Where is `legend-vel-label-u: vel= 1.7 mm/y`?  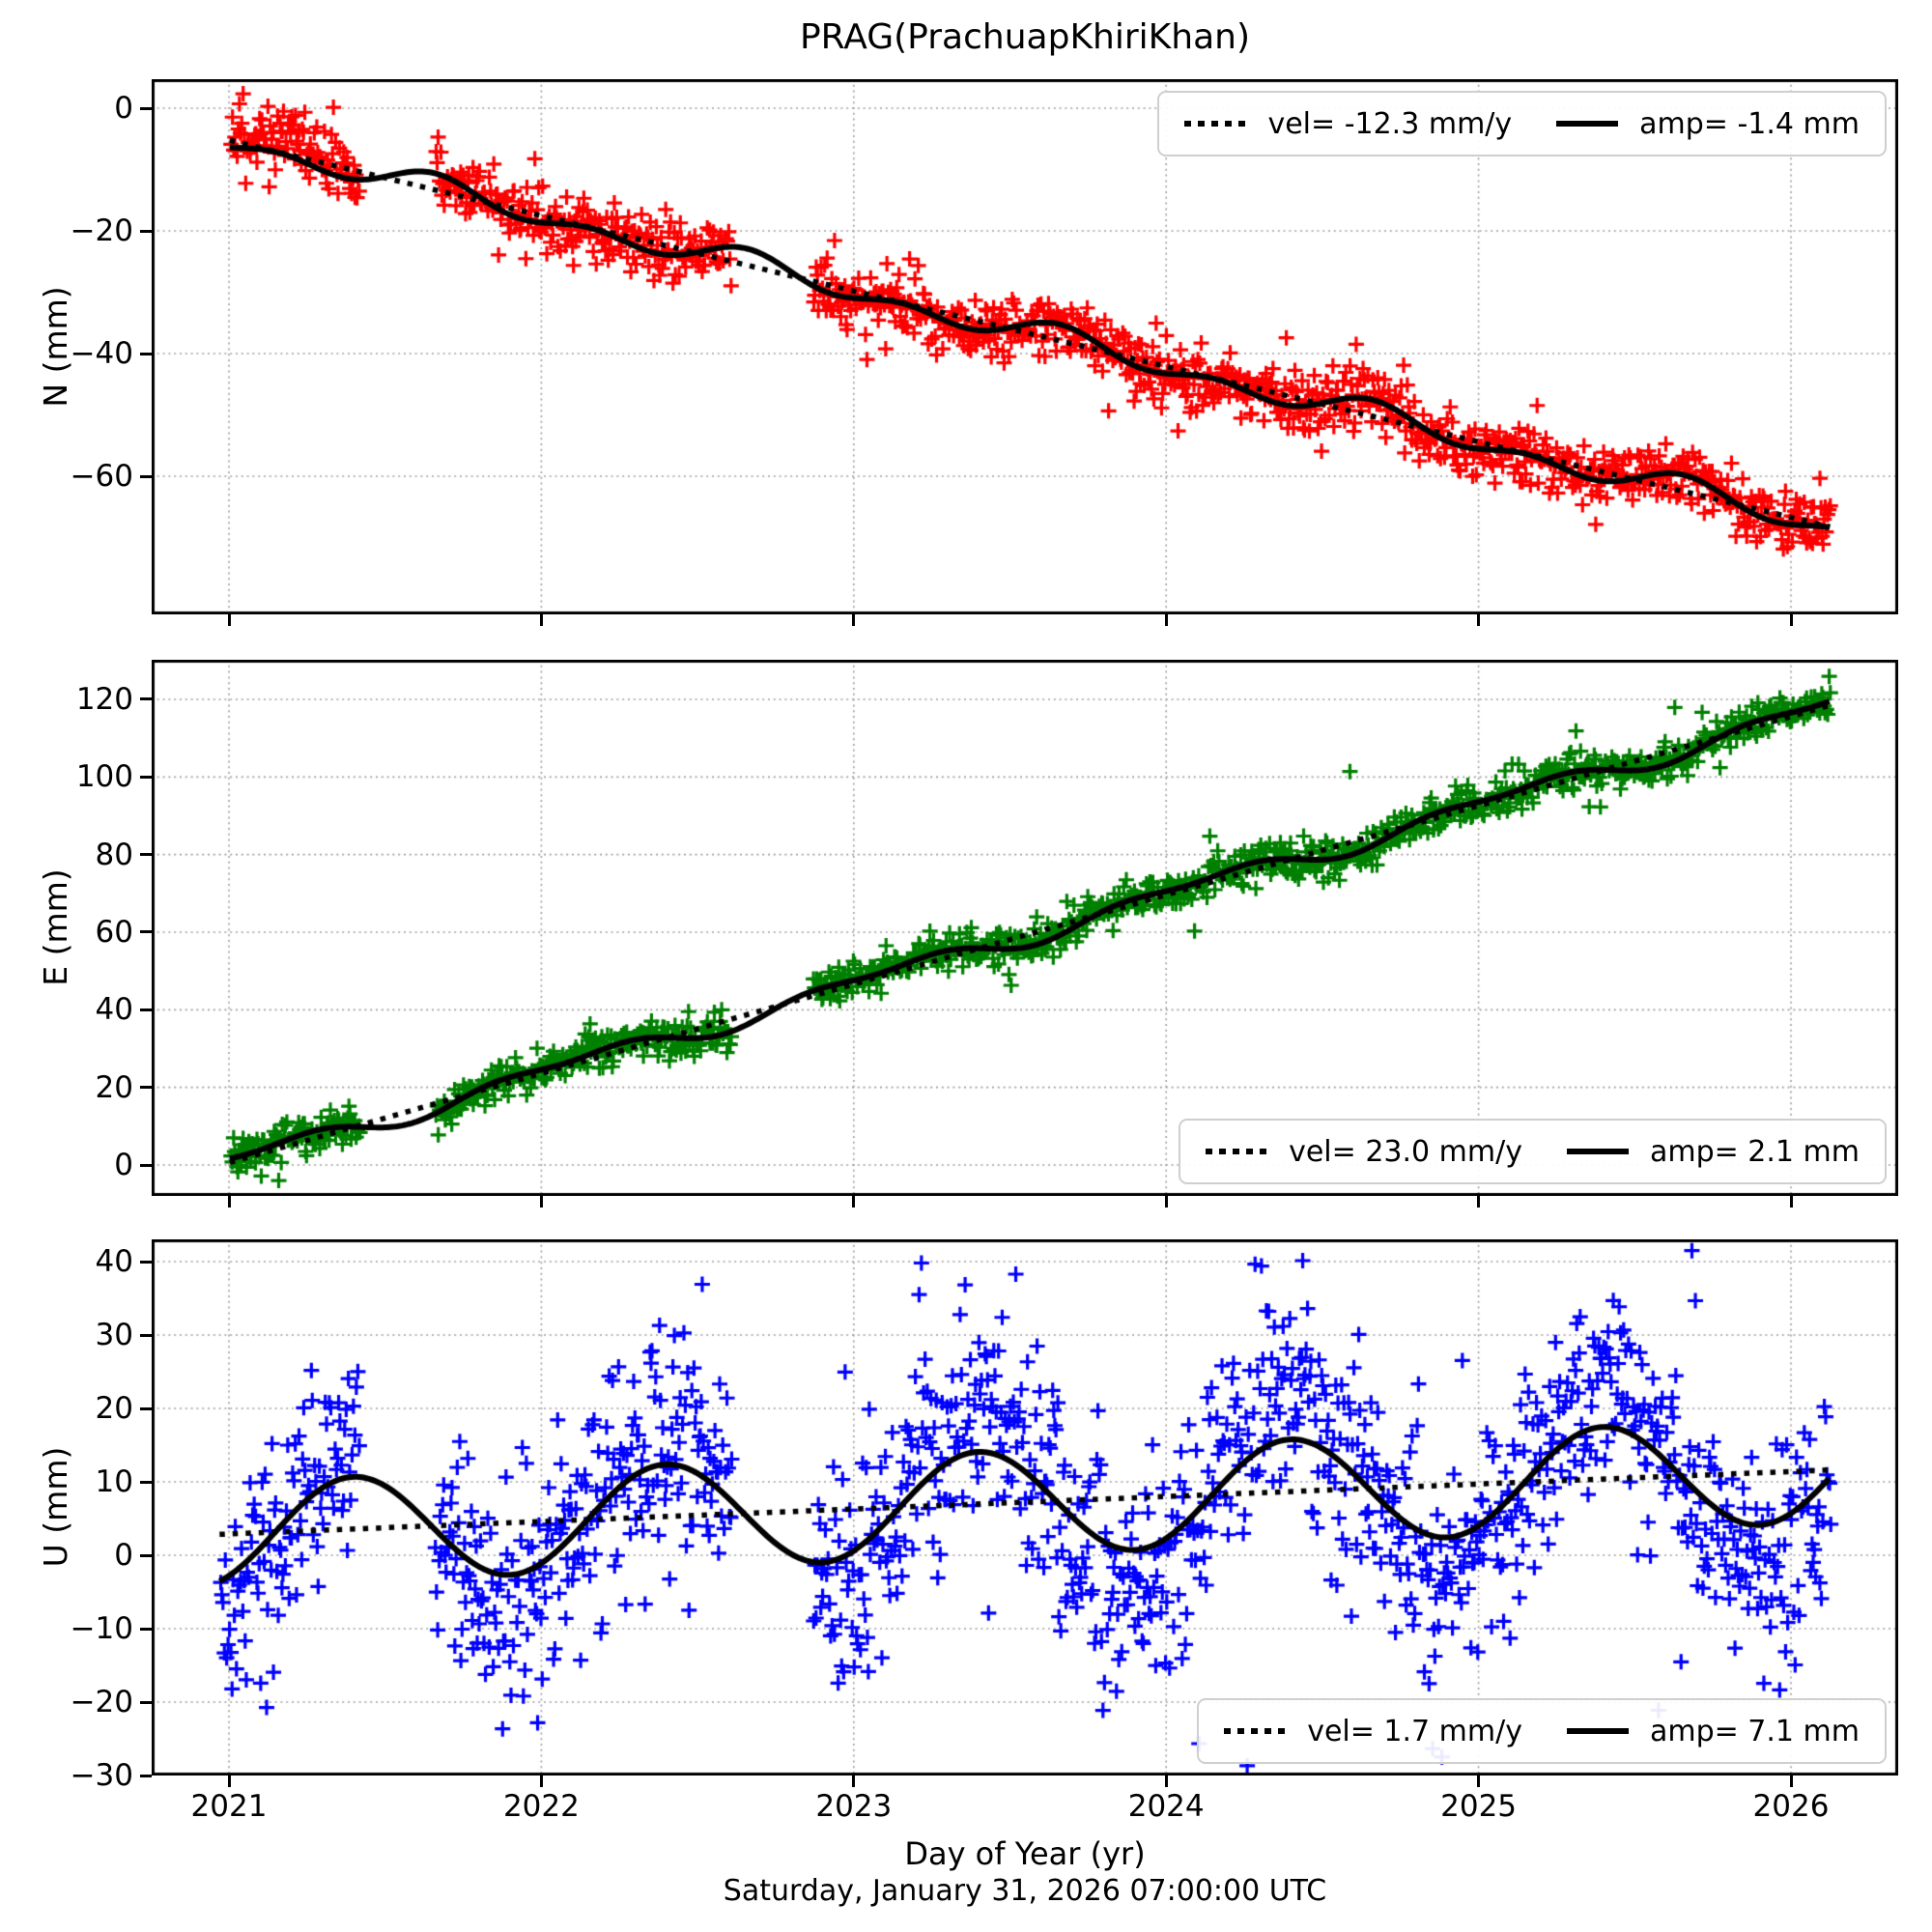 legend-vel-label-u: vel= 1.7 mm/y is located at coordinates (1414, 1731).